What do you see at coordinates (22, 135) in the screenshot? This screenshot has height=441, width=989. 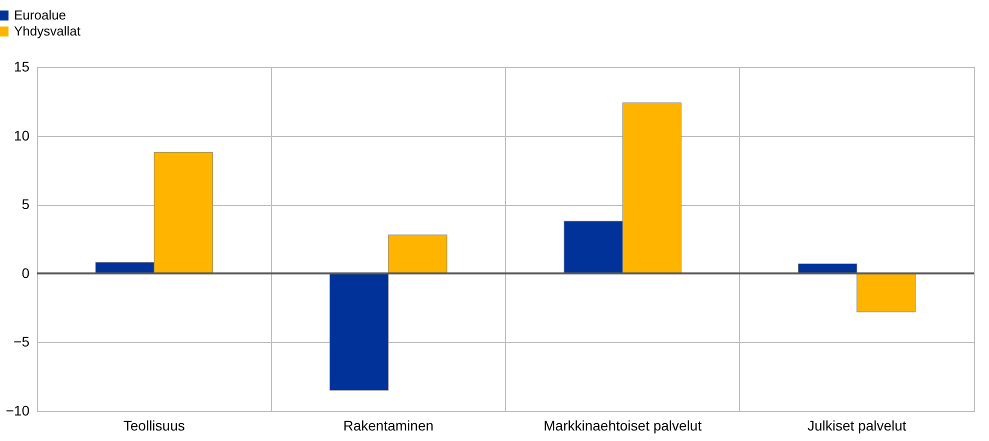 I see `y-tick-label: 10` at bounding box center [22, 135].